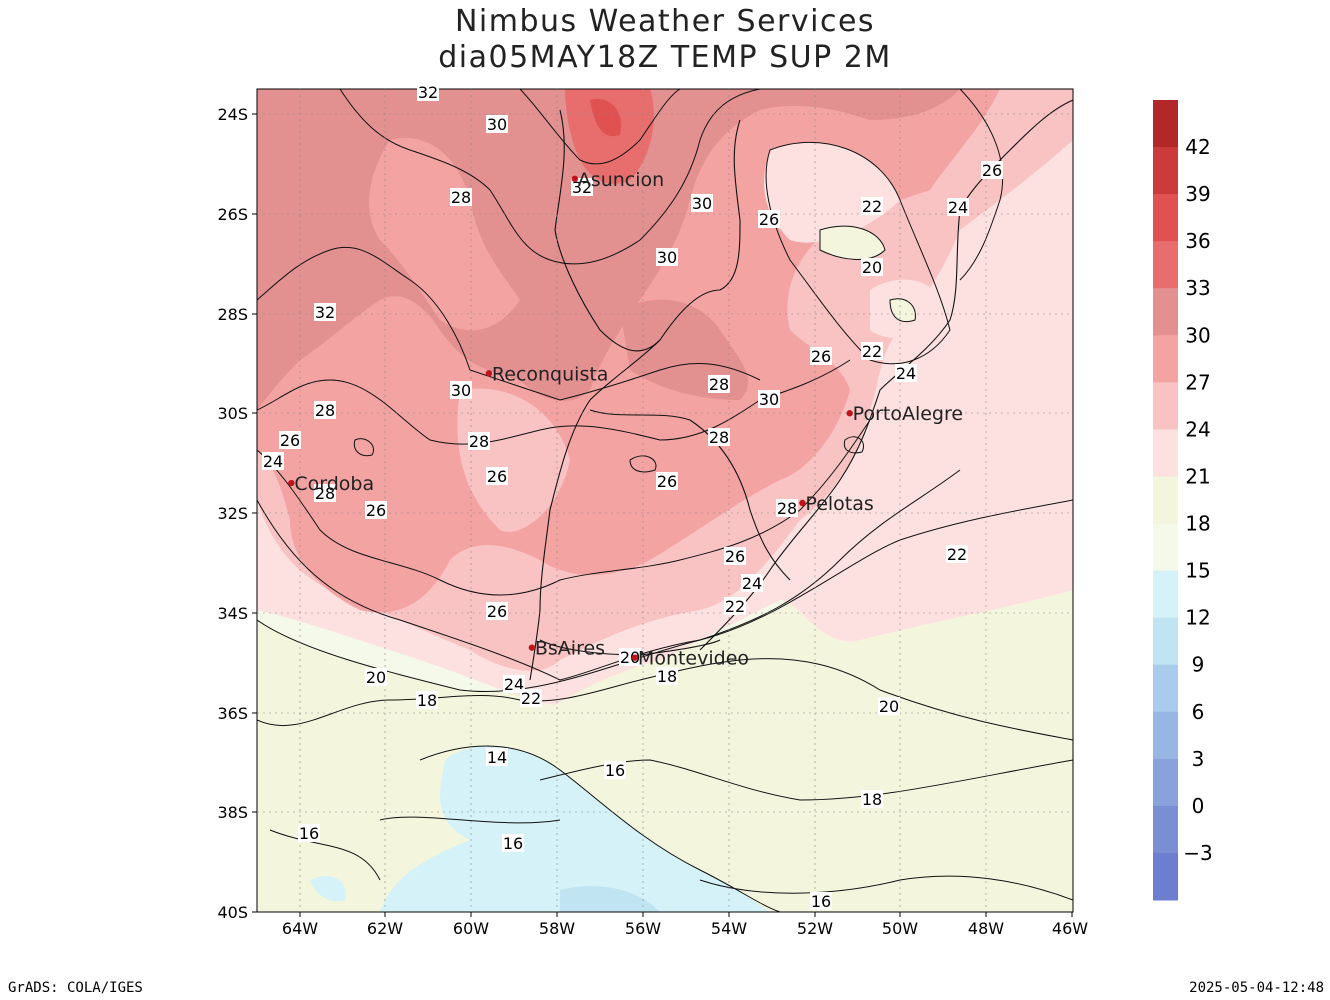  I want to click on lat-label: 40S, so click(232, 912).